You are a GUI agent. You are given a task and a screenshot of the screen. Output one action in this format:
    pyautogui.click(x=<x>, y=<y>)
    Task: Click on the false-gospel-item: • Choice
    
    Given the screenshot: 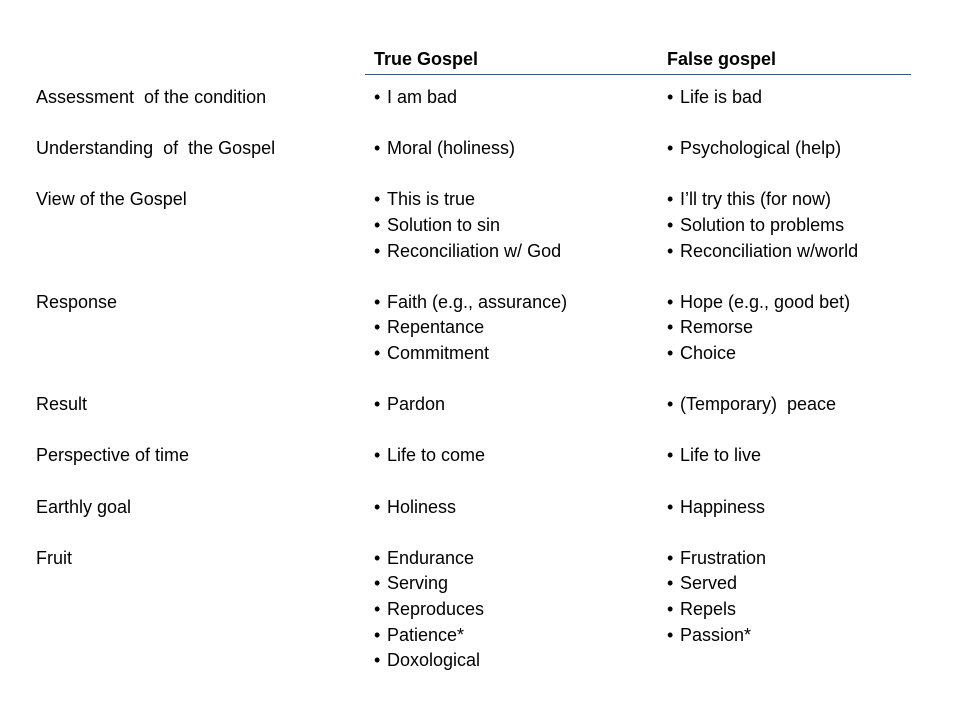 What is the action you would take?
    pyautogui.click(x=701, y=353)
    